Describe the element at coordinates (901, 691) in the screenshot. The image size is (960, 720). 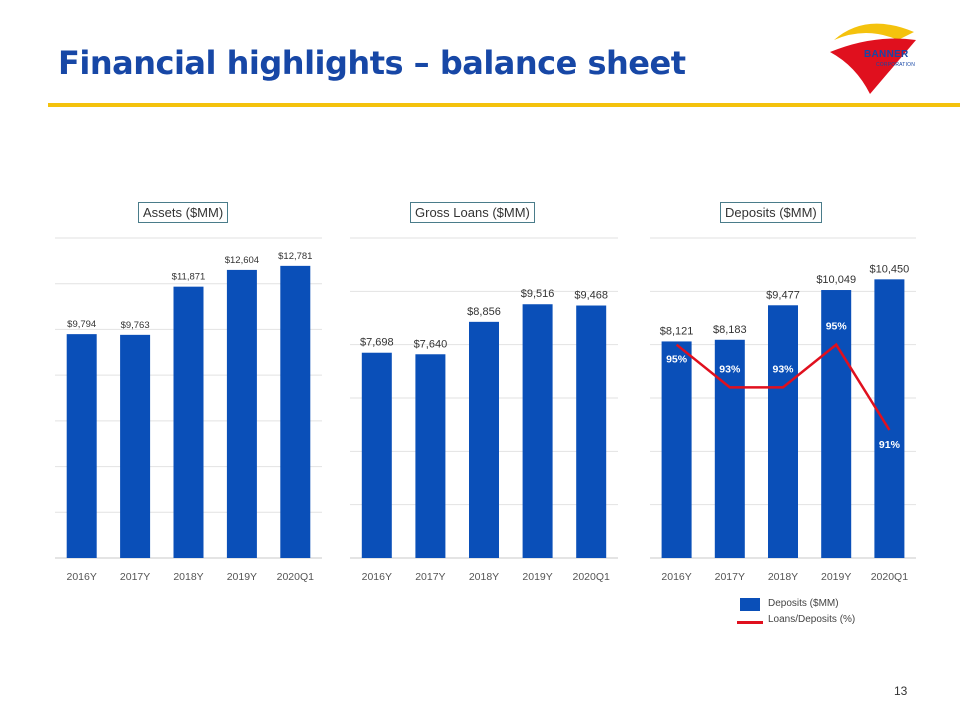
I see `page-number: 13` at that location.